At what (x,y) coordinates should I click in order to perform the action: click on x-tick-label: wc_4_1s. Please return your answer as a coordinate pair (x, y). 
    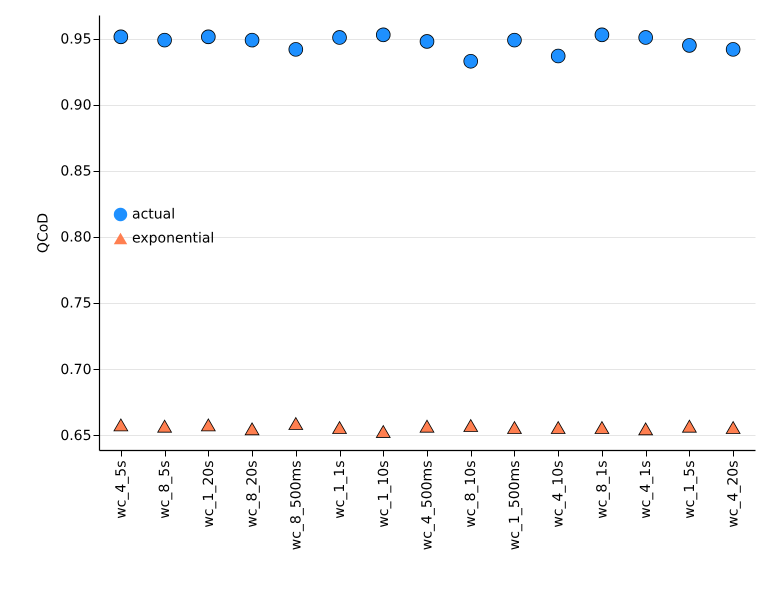
    Looking at the image, I should click on (646, 489).